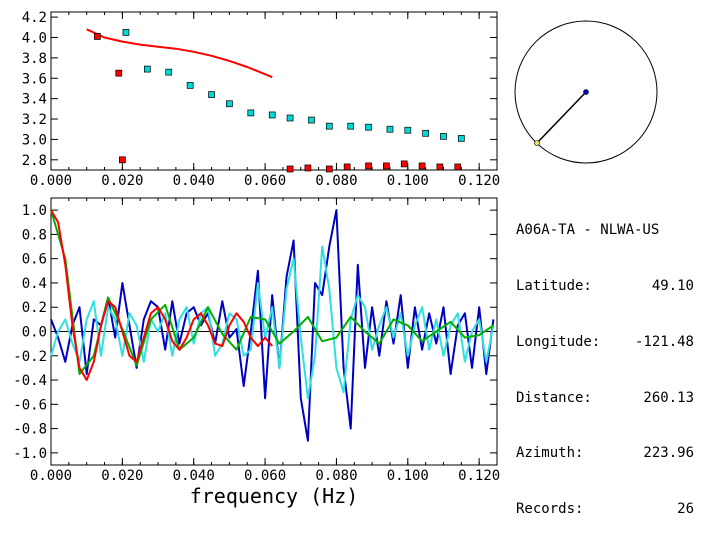 This screenshot has height=537, width=707. Describe the element at coordinates (668, 397) in the screenshot. I see `distance-value: 260.13` at that location.